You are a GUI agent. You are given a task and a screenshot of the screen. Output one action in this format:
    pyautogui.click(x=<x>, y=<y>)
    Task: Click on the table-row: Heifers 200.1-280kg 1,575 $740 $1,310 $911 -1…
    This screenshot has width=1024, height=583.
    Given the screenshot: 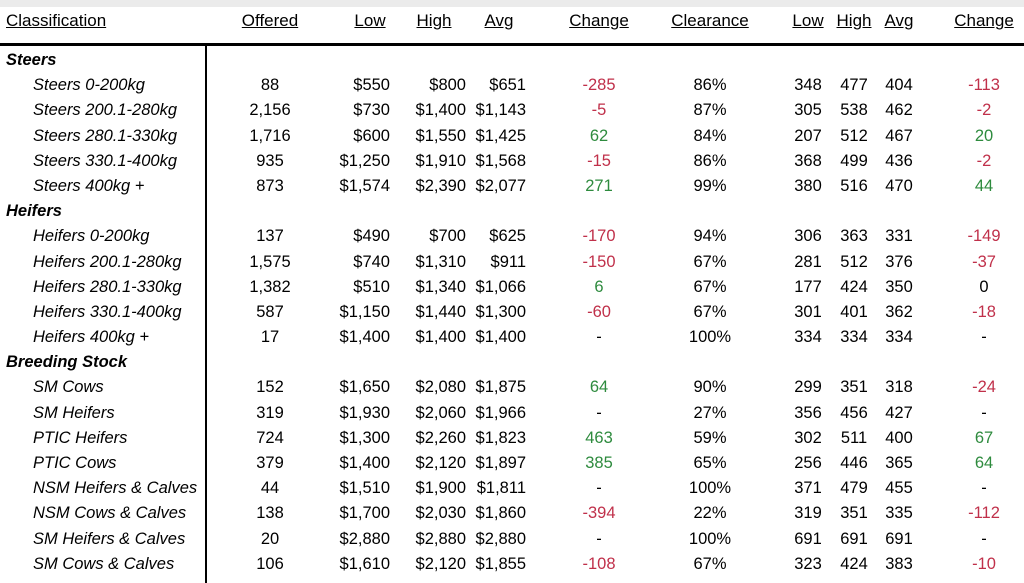 What is the action you would take?
    pyautogui.click(x=512, y=262)
    